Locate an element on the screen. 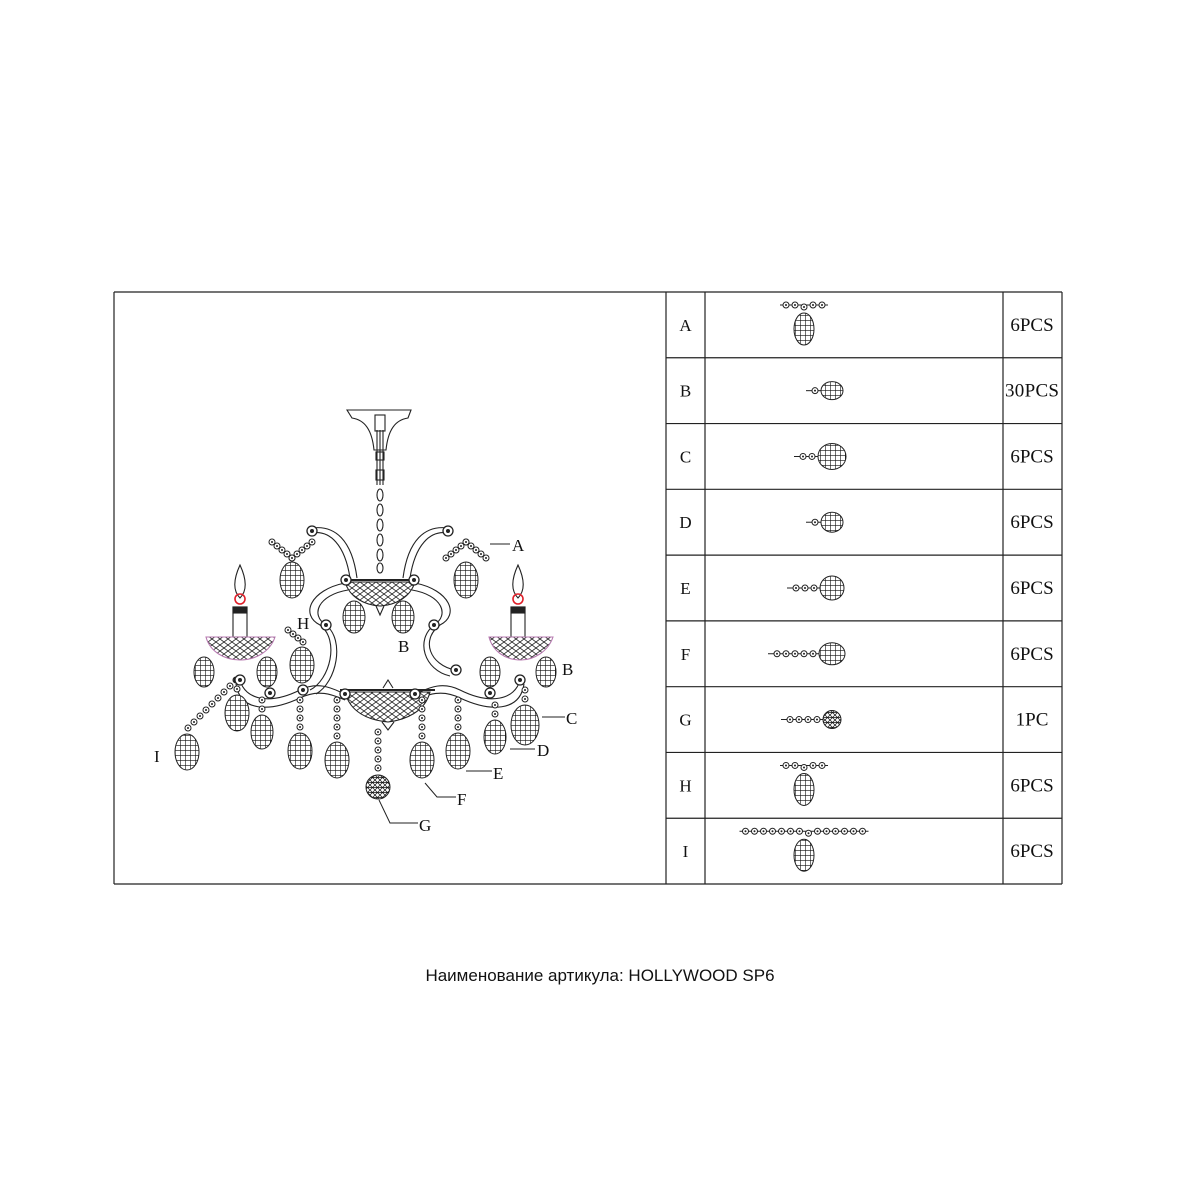 This screenshot has width=1200, height=1200. part-c-icon is located at coordinates (820, 456).